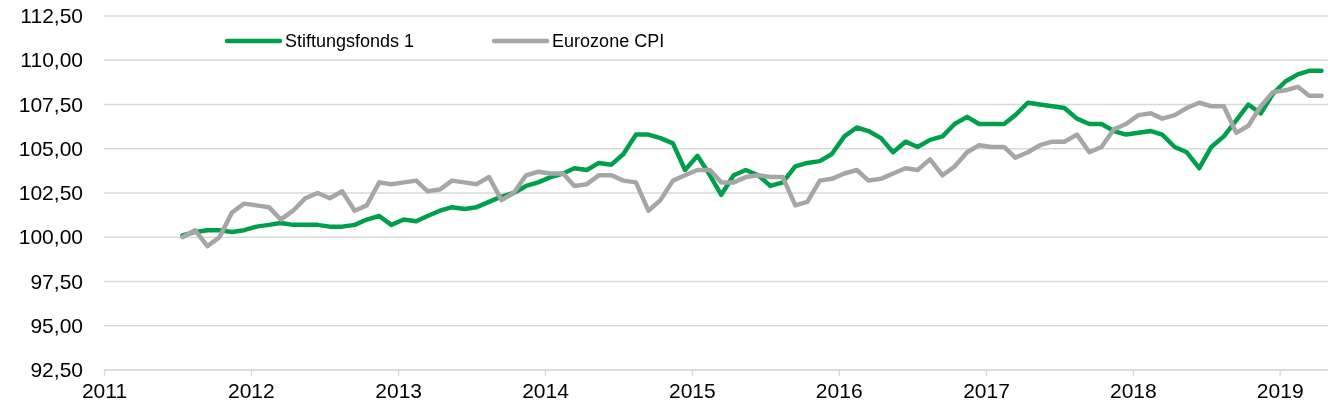 This screenshot has height=413, width=1328. I want to click on y-tick-label: 105,00, so click(50, 148).